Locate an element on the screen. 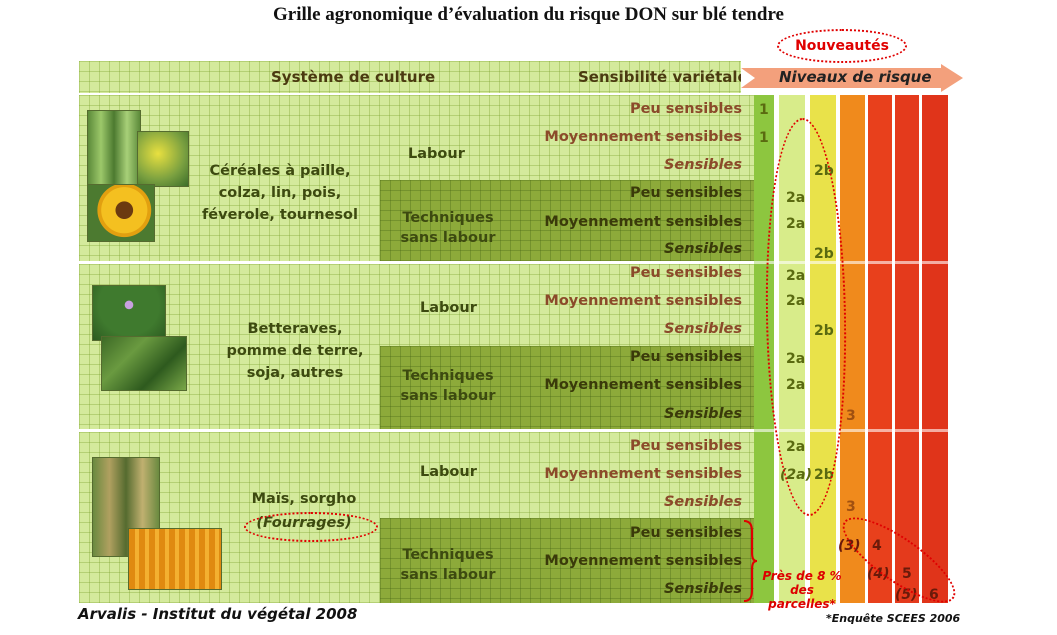  crop-line: Maïs, sorgho is located at coordinates (304, 499).